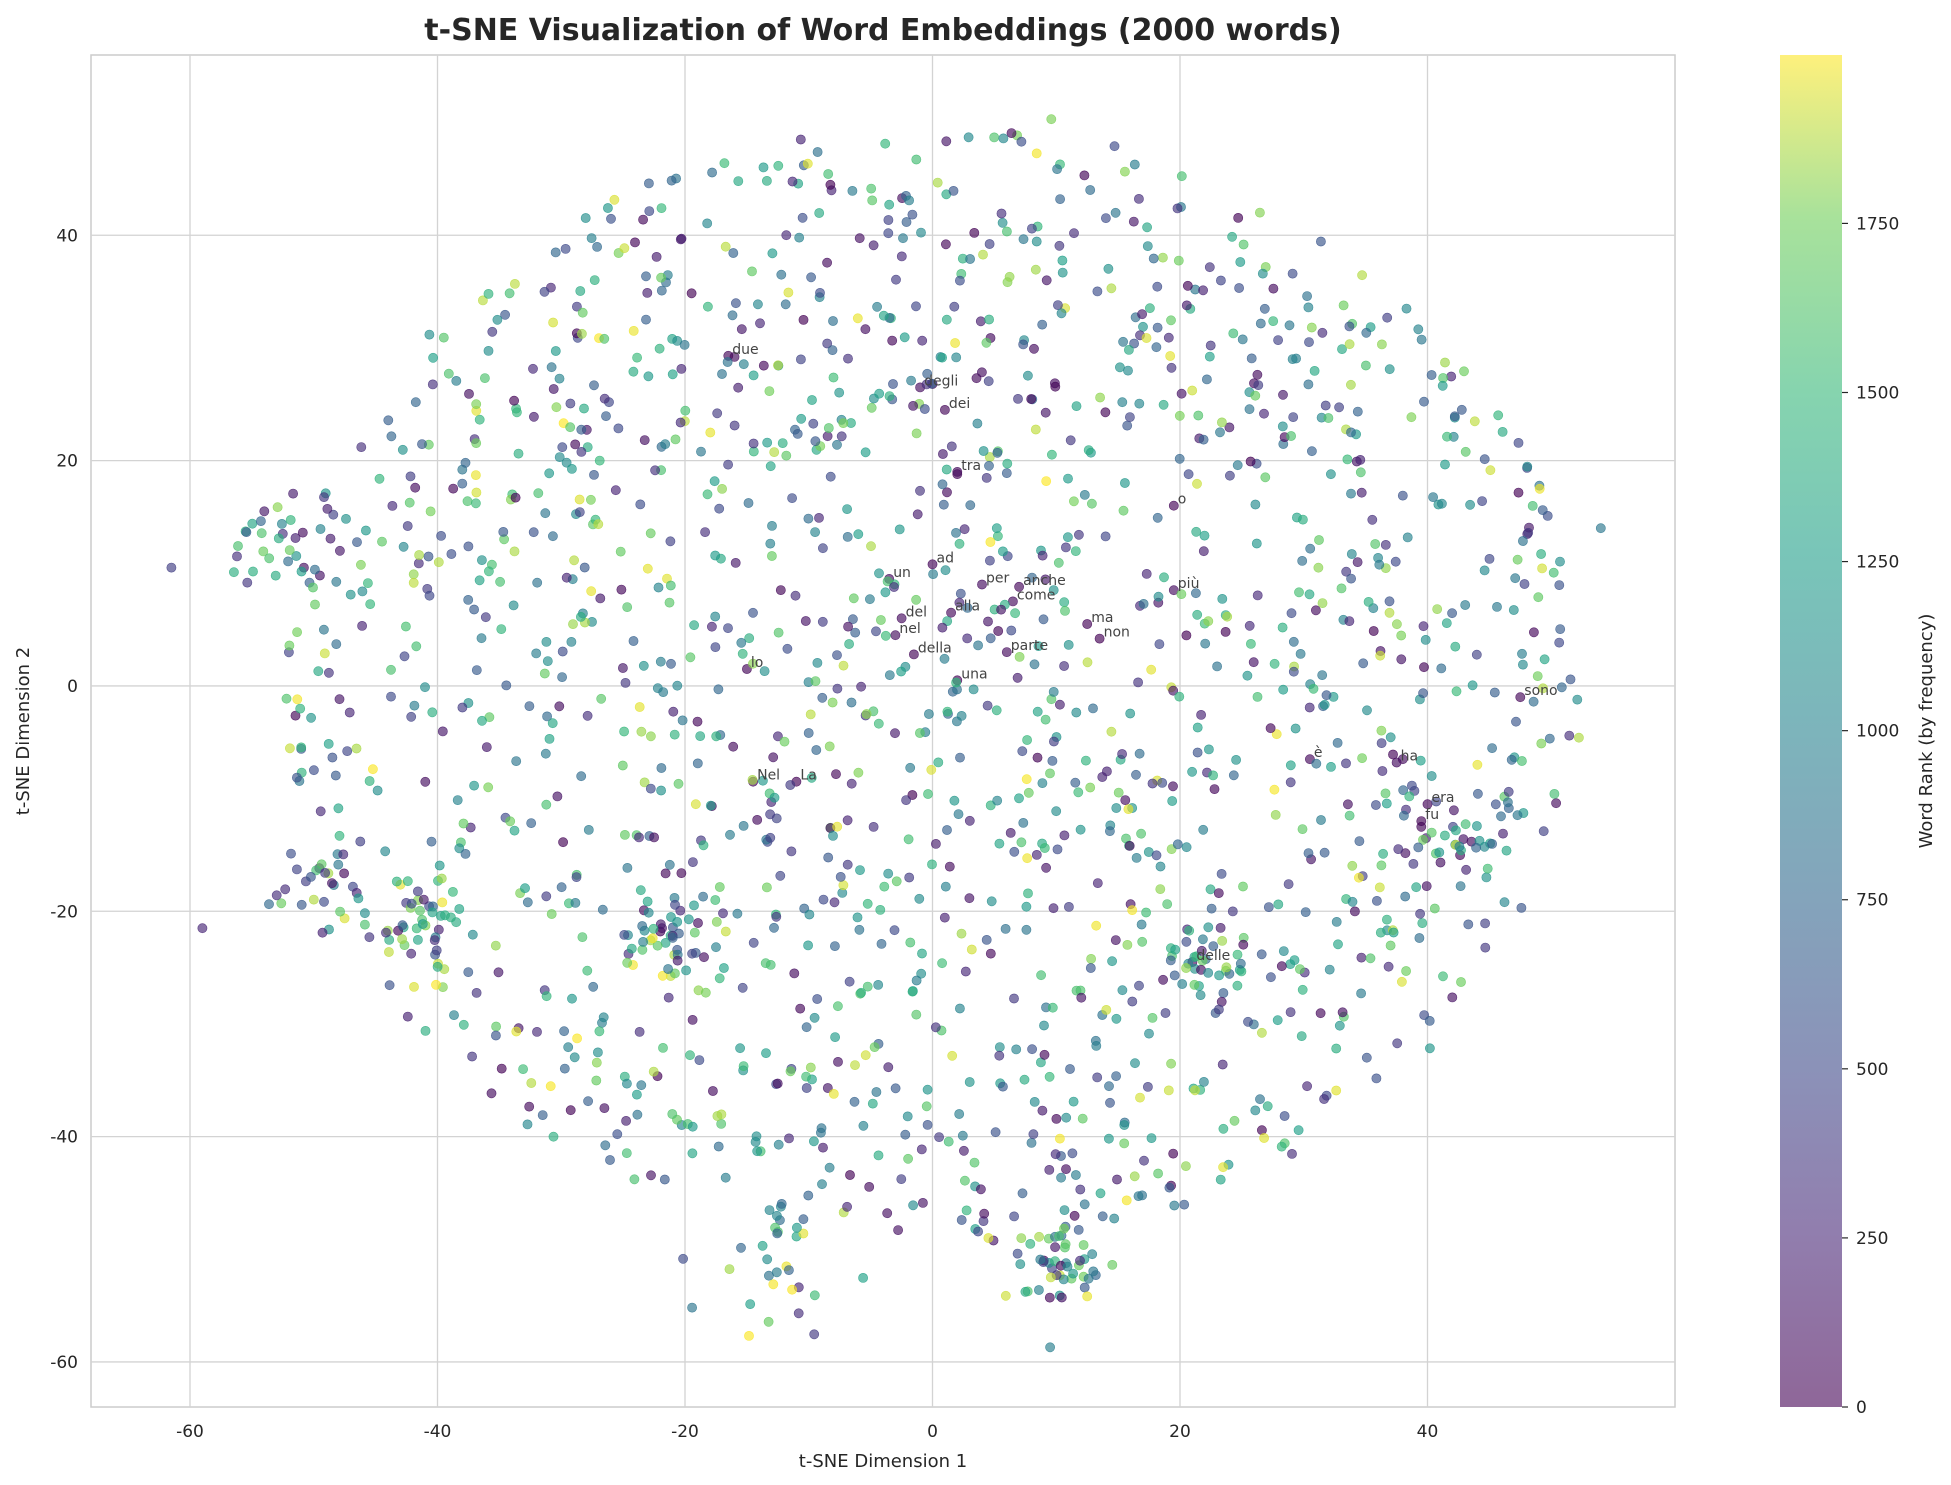 This screenshot has width=1951, height=1485. Describe the element at coordinates (1117, 633) in the screenshot. I see `word-label: non` at that location.